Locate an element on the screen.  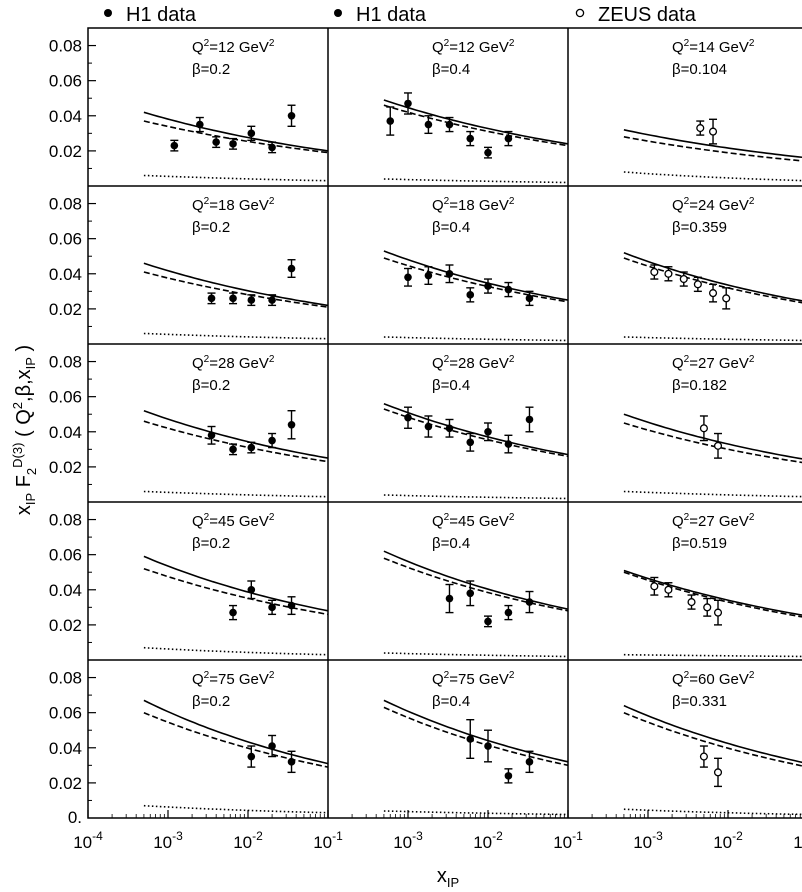
y-axis-title: xIP F2D(3) ( Q2,β,xIP ) is located at coordinates (24, 430).